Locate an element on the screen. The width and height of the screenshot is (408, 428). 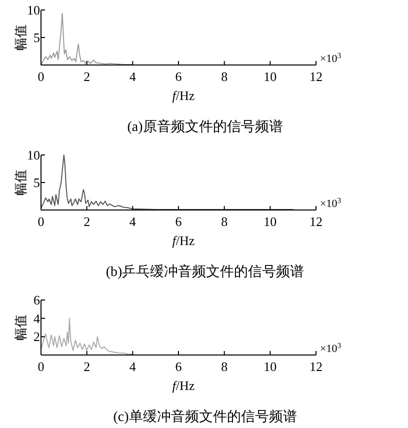
text: (b)乒乓缓冲音频文件的信号频谱 is located at coordinates (205, 272).